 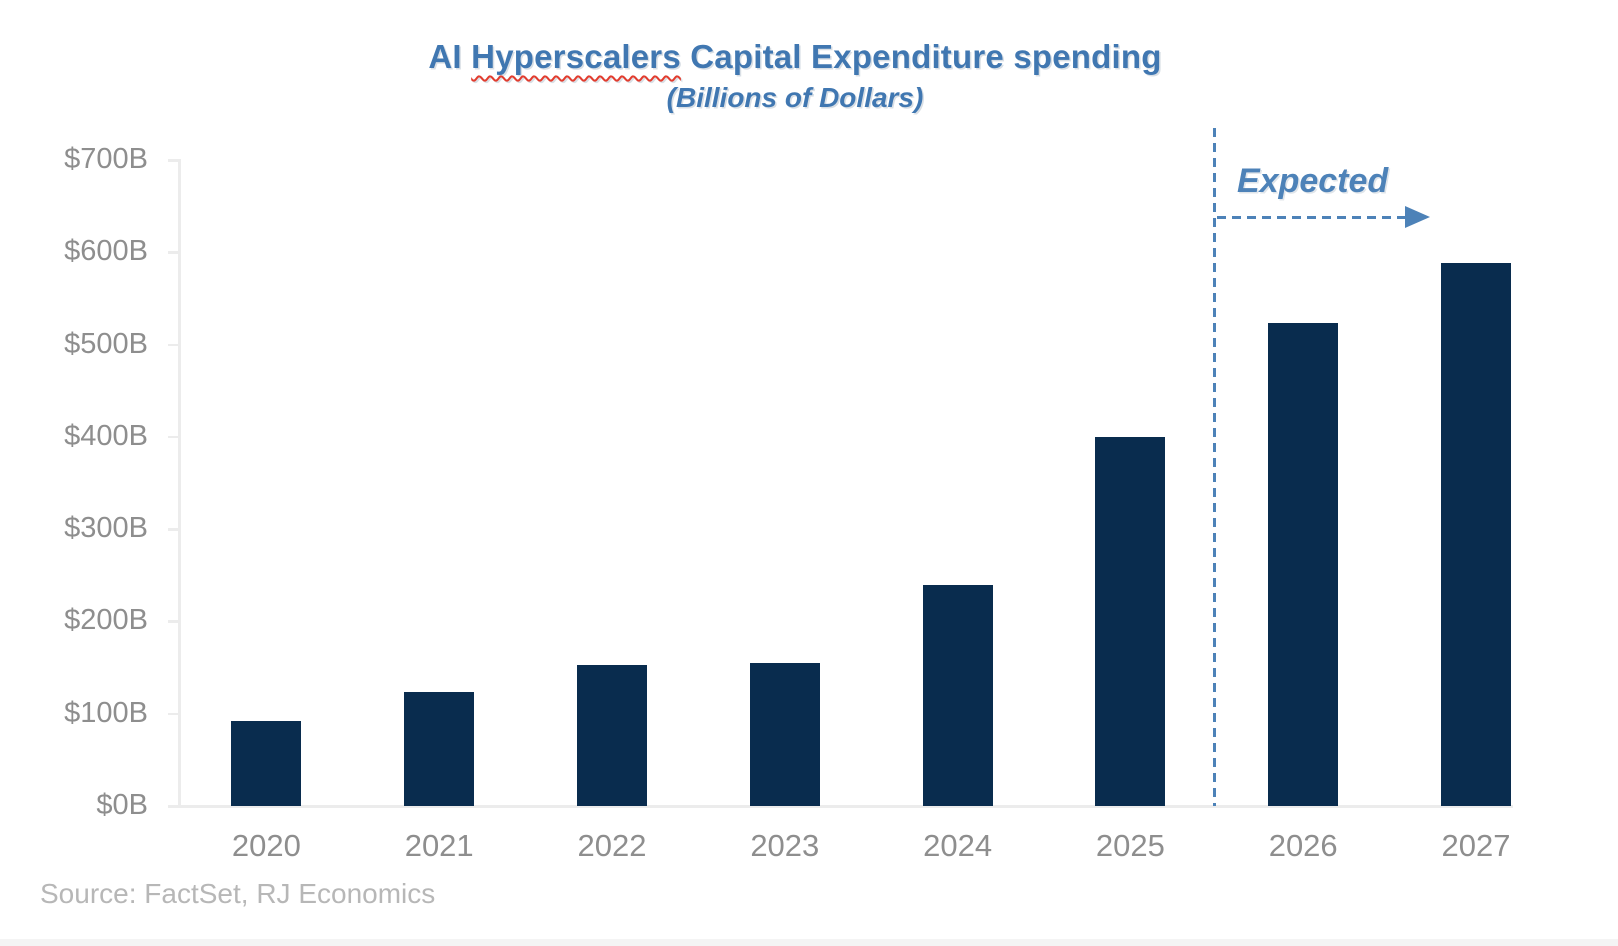 I want to click on chart-subtitle: (Billions of Dollars), so click(x=795, y=97).